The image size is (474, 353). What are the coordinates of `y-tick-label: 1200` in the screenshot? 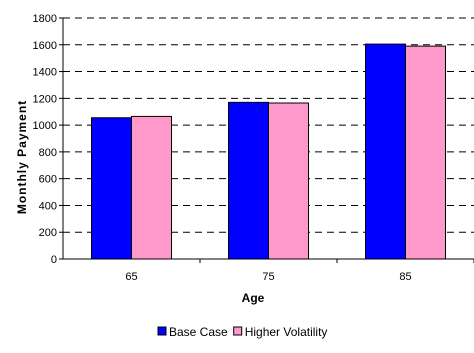 It's located at (45, 99).